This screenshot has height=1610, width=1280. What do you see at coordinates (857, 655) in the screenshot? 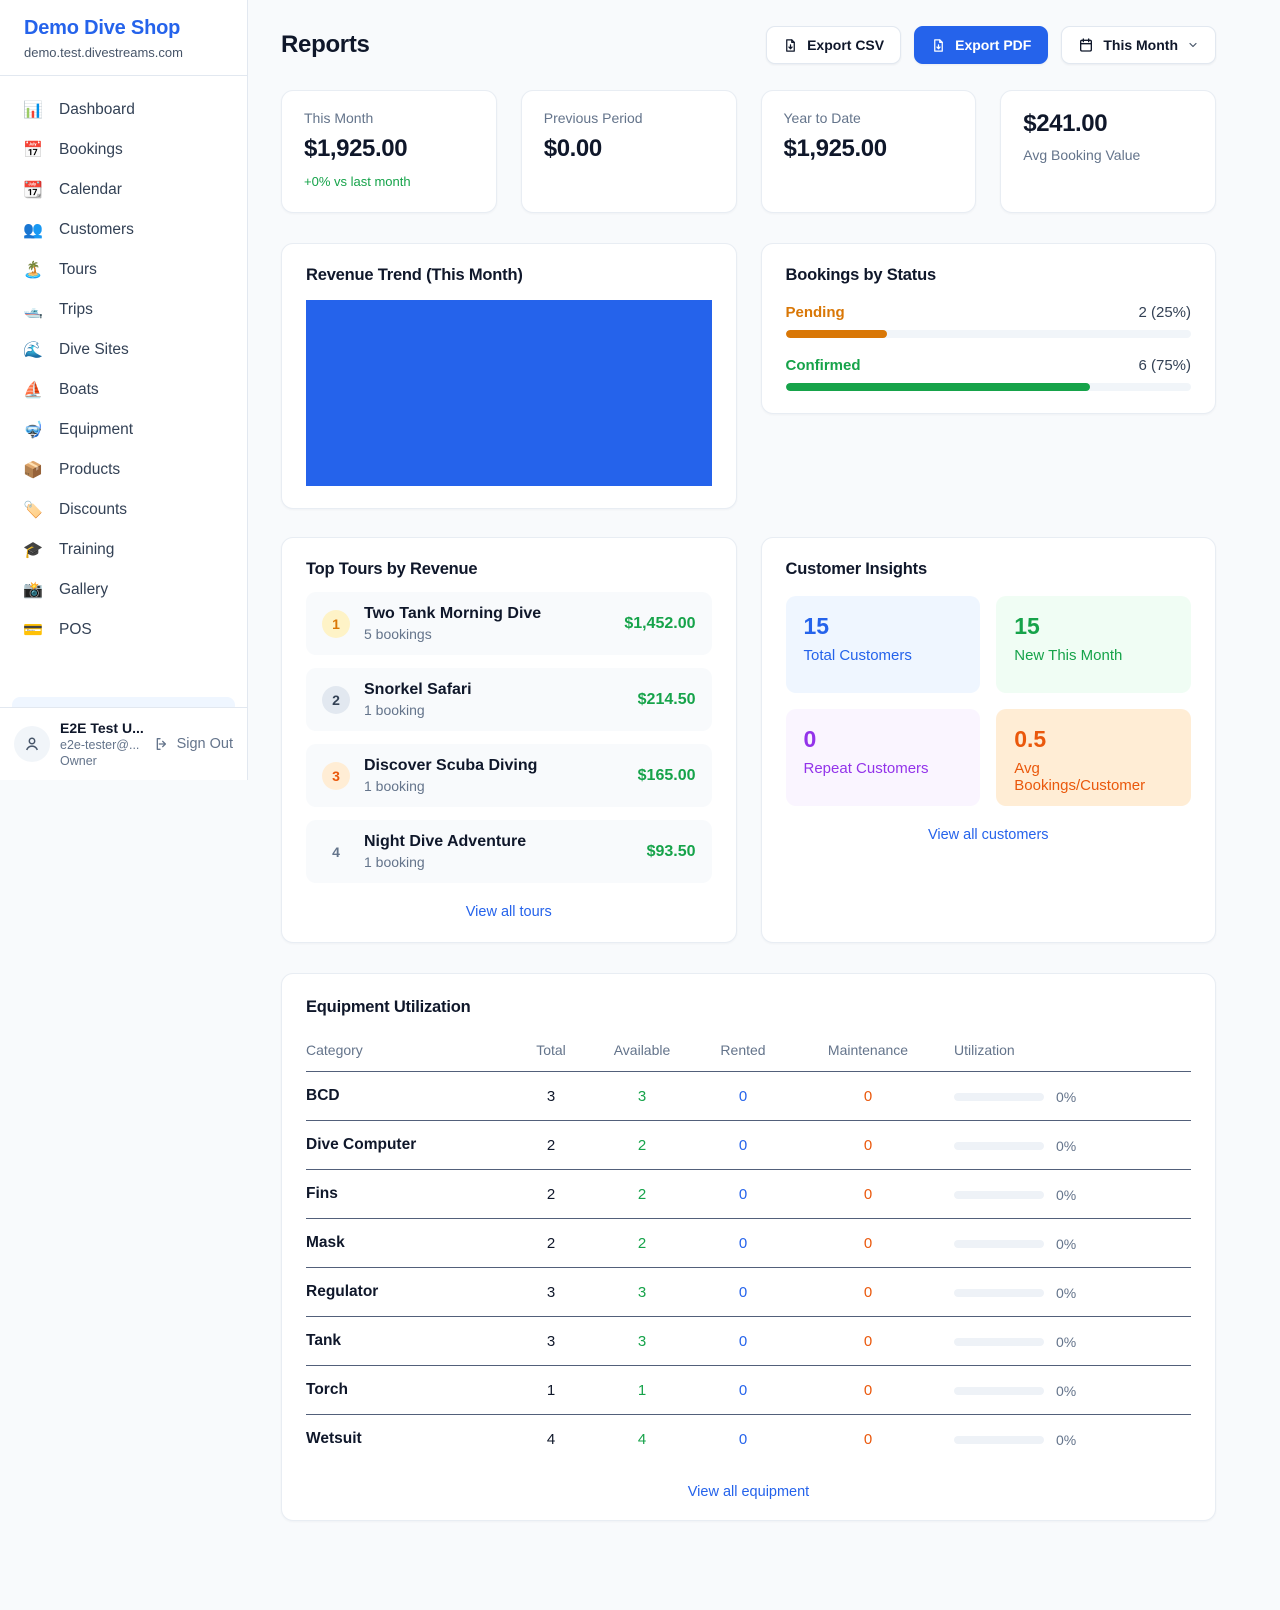
I see `tile-label: Total Customers` at bounding box center [857, 655].